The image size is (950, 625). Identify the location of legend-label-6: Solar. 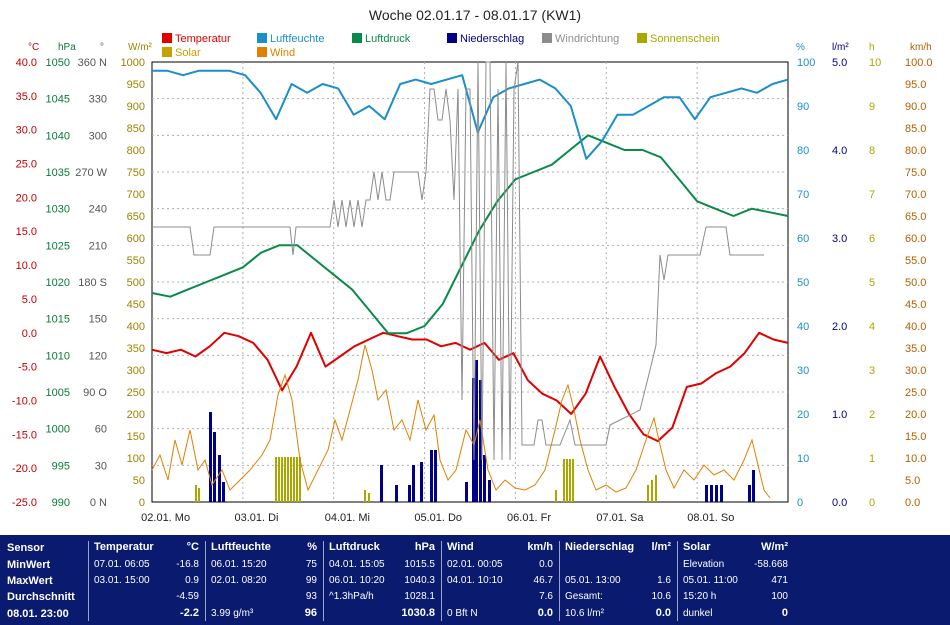
(188, 53).